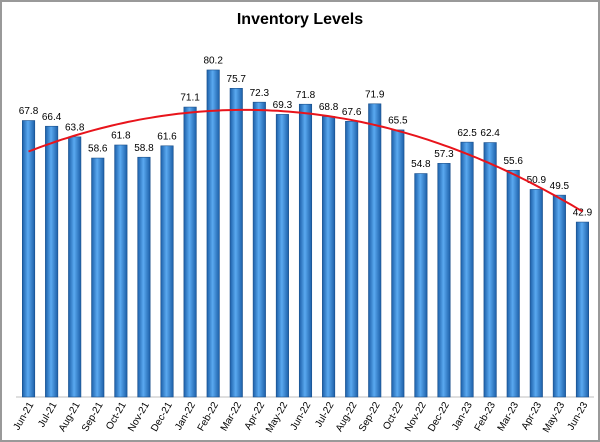  I want to click on value-label: 58.6, so click(98, 149).